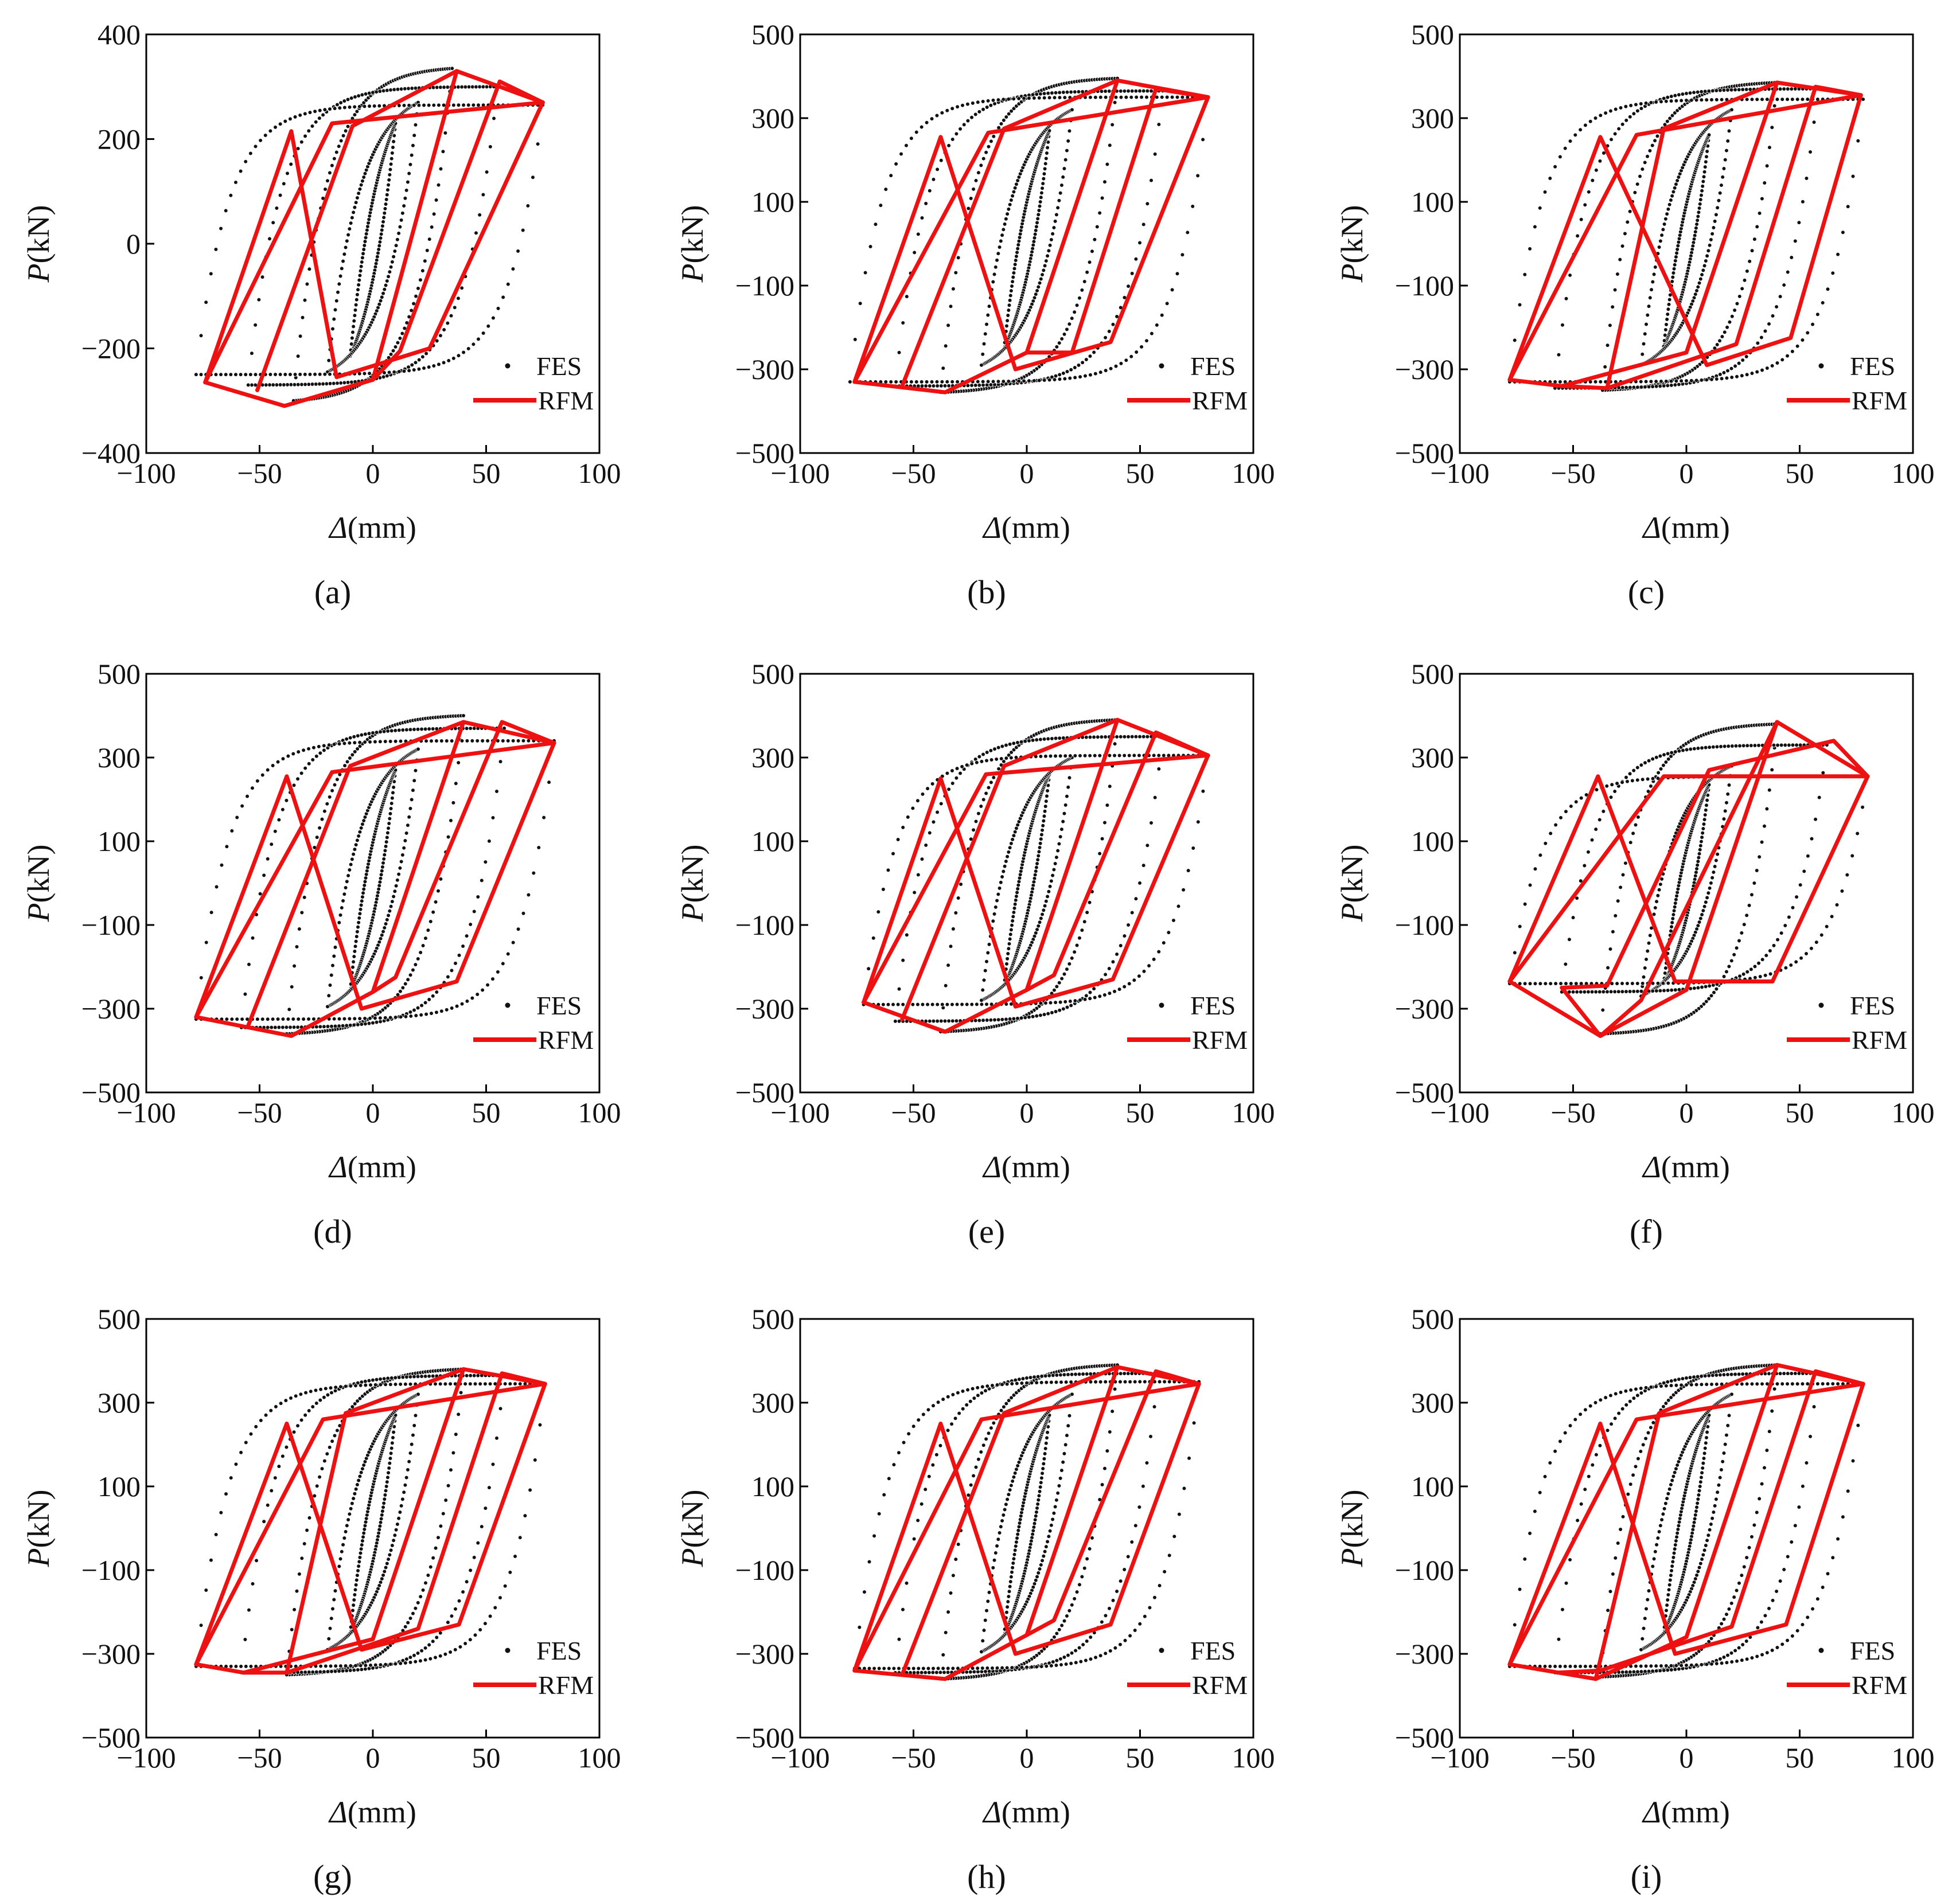 Image resolution: width=1960 pixels, height=1901 pixels. What do you see at coordinates (772, 674) in the screenshot?
I see `y-tick-label: 500` at bounding box center [772, 674].